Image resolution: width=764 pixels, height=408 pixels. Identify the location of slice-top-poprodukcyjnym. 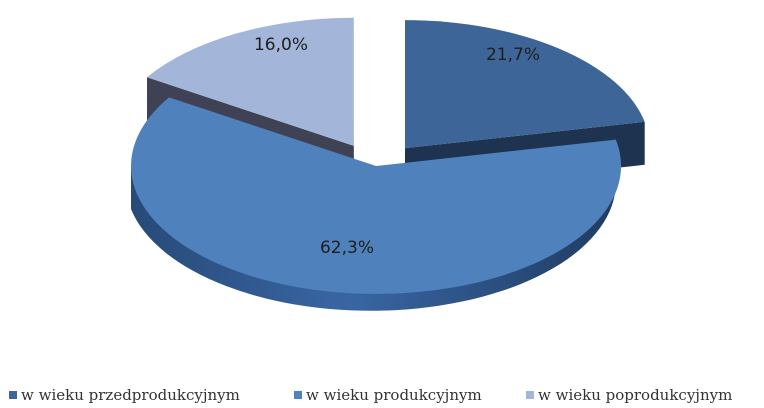
(250, 81).